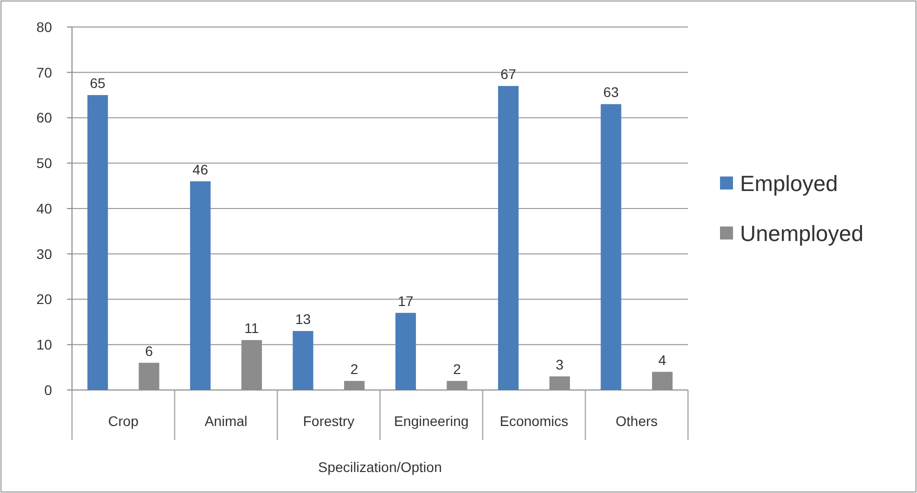  Describe the element at coordinates (226, 421) in the screenshot. I see `x-tick-label: Animal` at that location.